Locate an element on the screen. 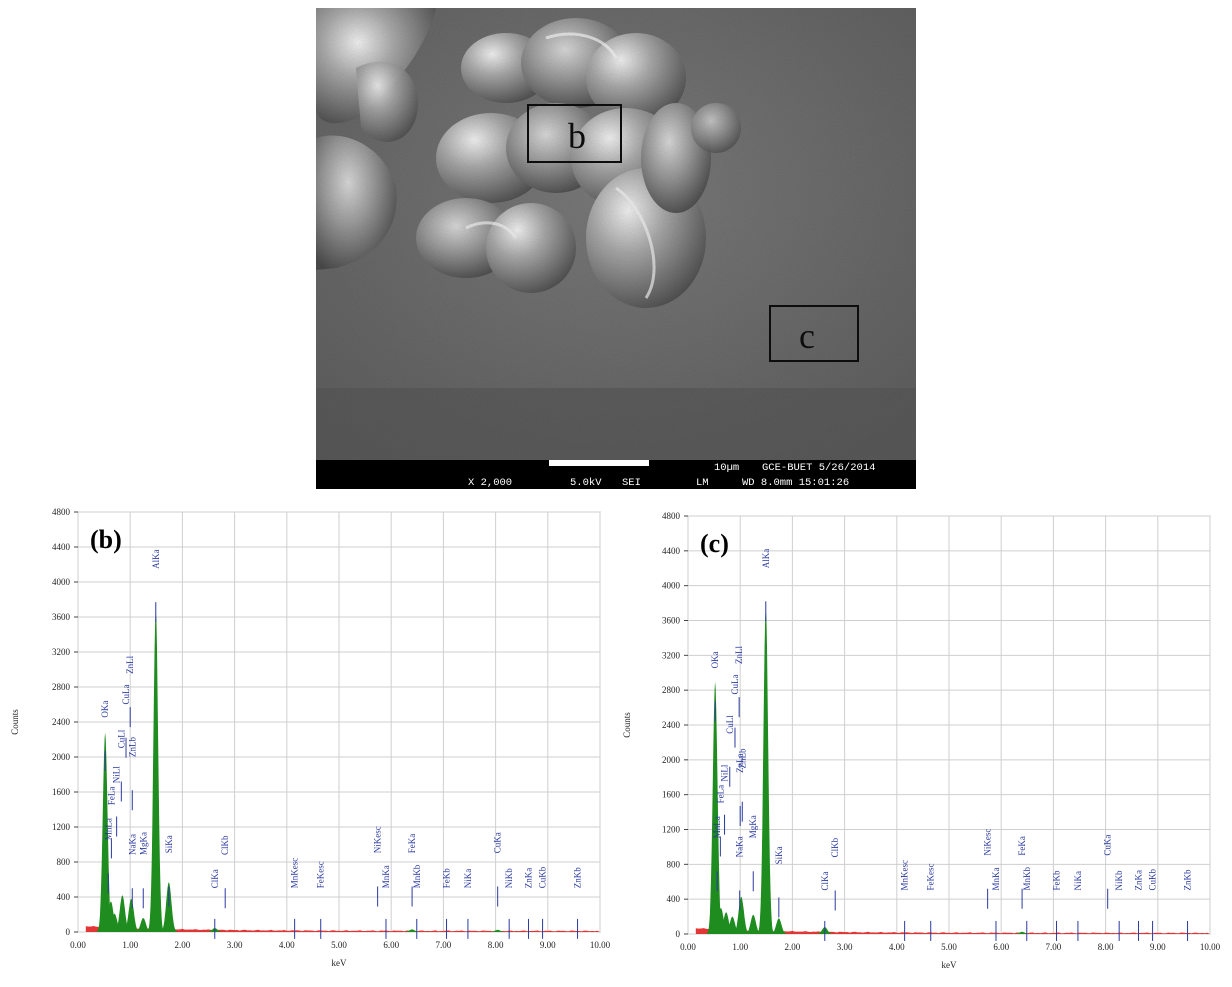 This screenshot has height=987, width=1232. element-line-label: FeKesc is located at coordinates (931, 876).